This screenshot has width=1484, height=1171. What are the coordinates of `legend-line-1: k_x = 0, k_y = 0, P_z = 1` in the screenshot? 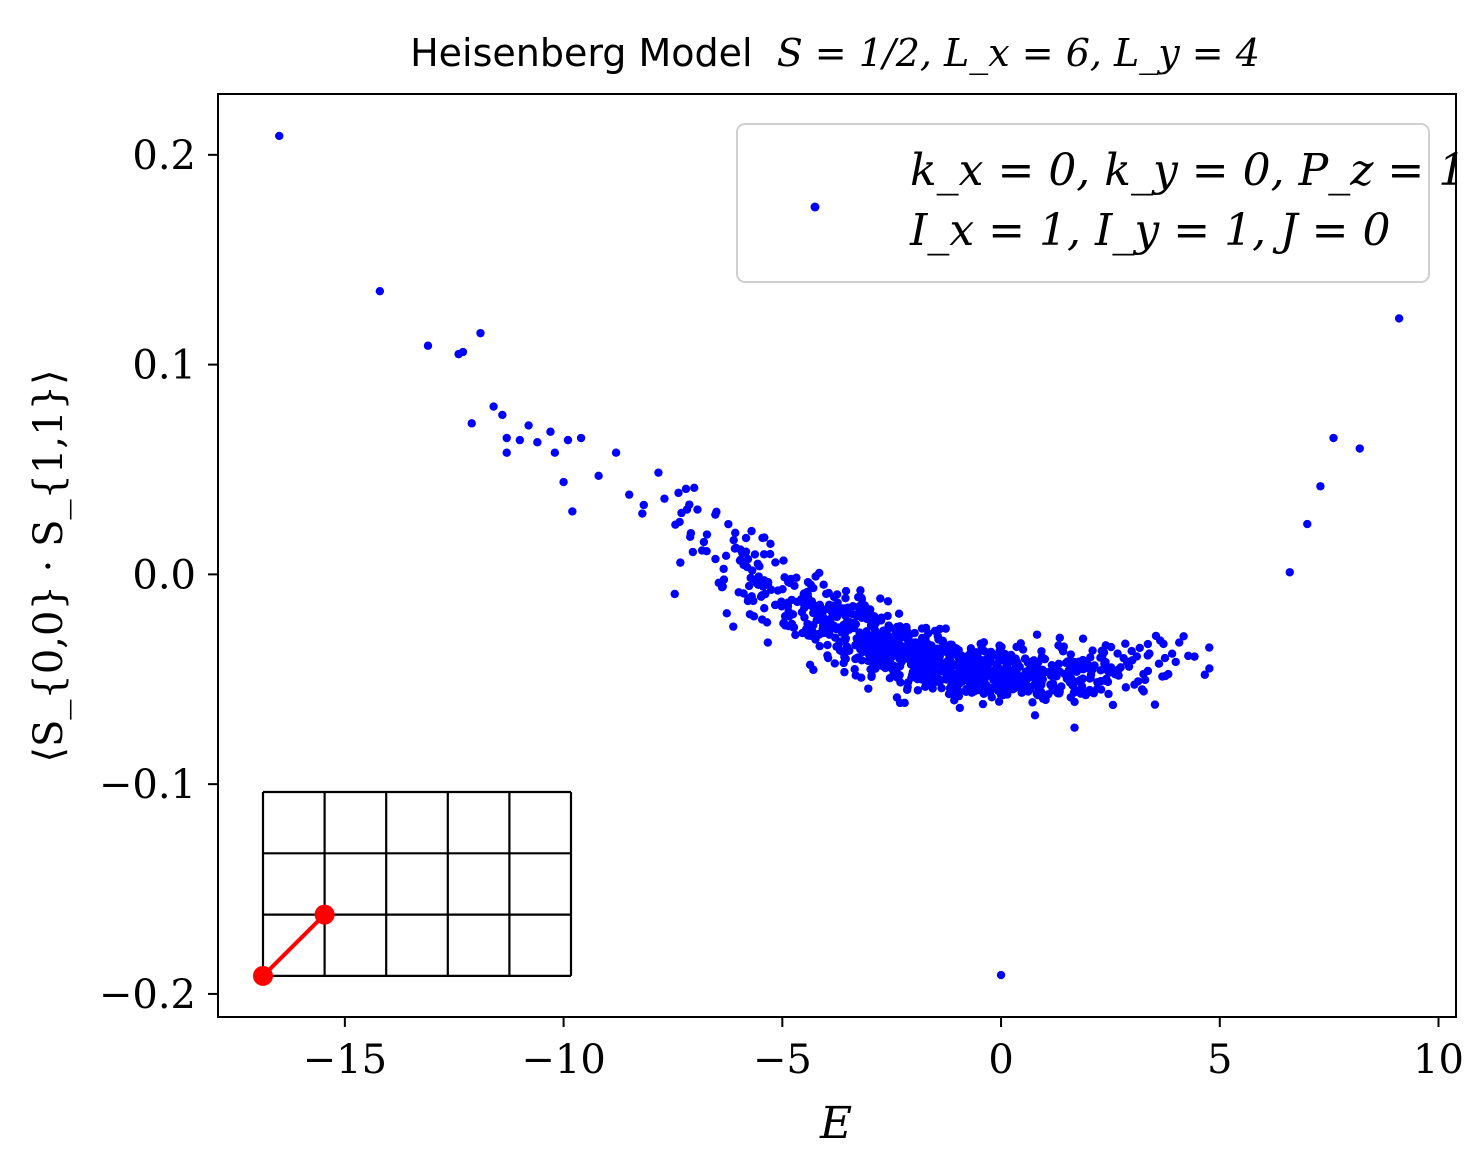 It's located at (1188, 170).